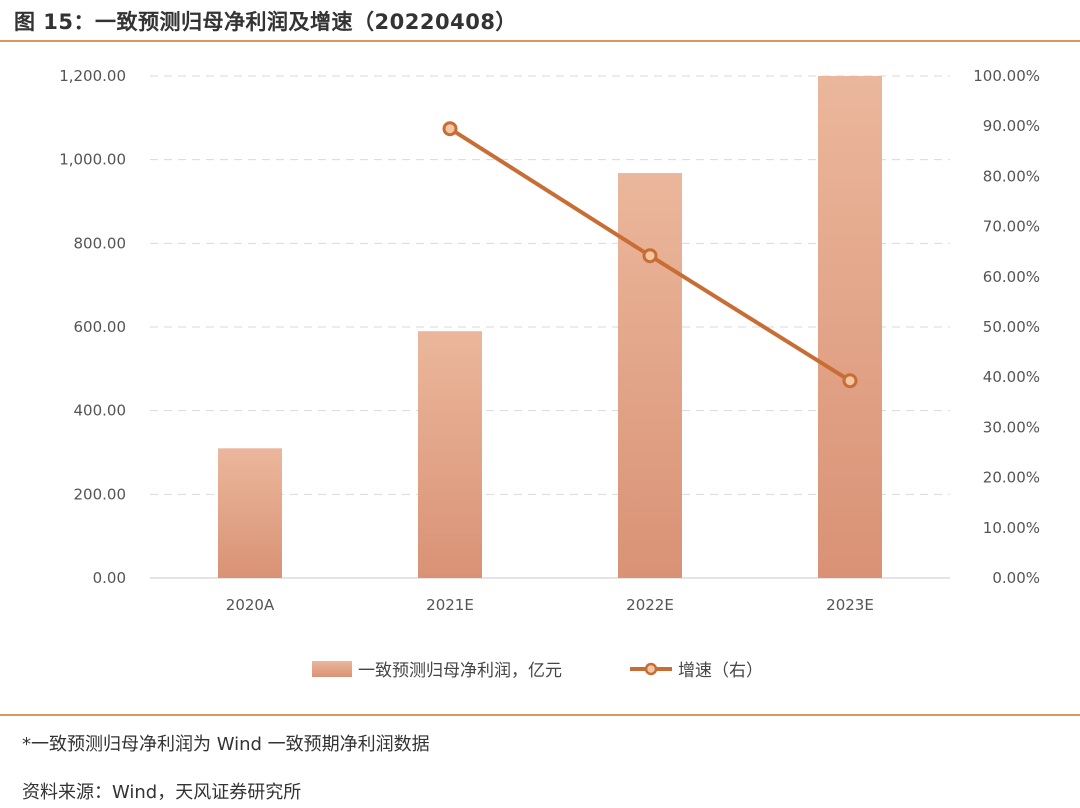 This screenshot has height=808, width=1080. Describe the element at coordinates (162, 792) in the screenshot. I see `source-note: 资料来源：Wind，天风证券研究所` at that location.